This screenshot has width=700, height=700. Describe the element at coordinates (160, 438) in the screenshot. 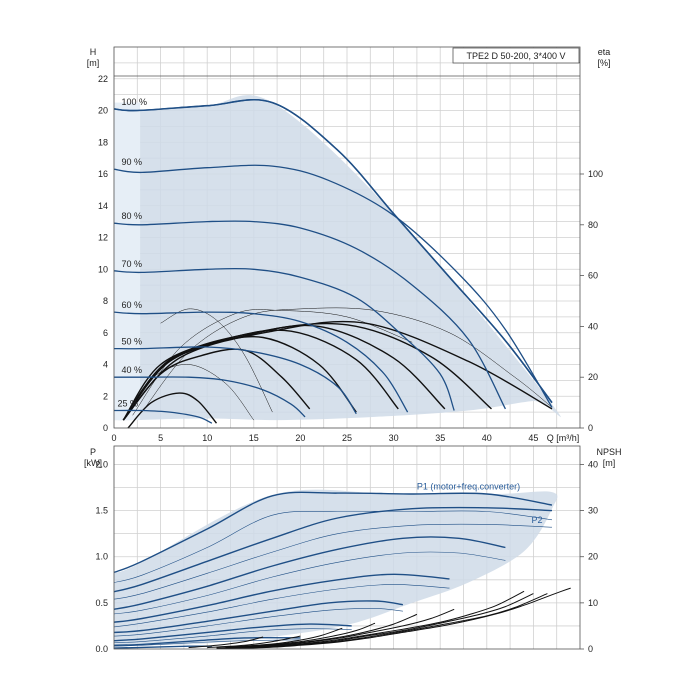

I see `x-tick-label: 5` at that location.